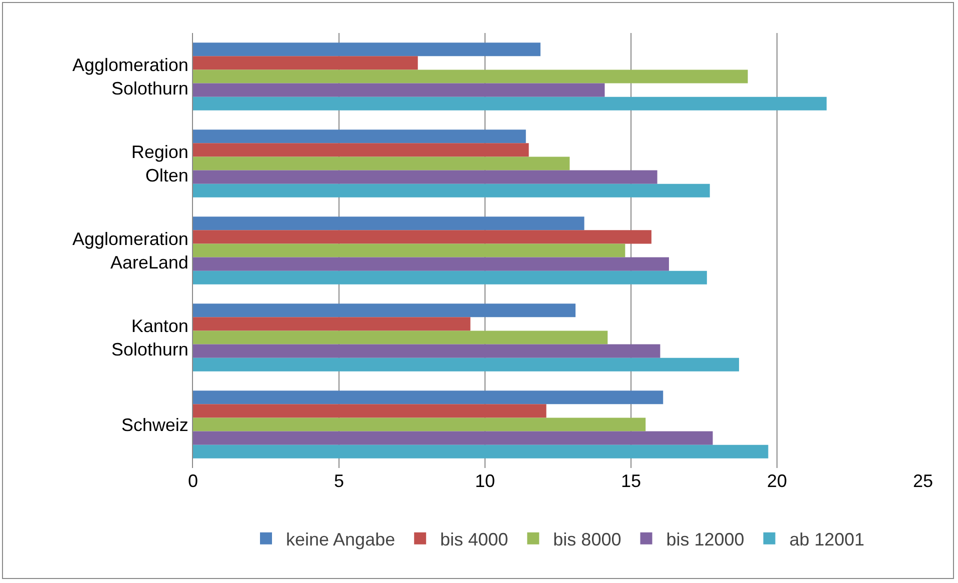 This screenshot has width=958, height=583. I want to click on legend-label: bis 8000, so click(587, 539).